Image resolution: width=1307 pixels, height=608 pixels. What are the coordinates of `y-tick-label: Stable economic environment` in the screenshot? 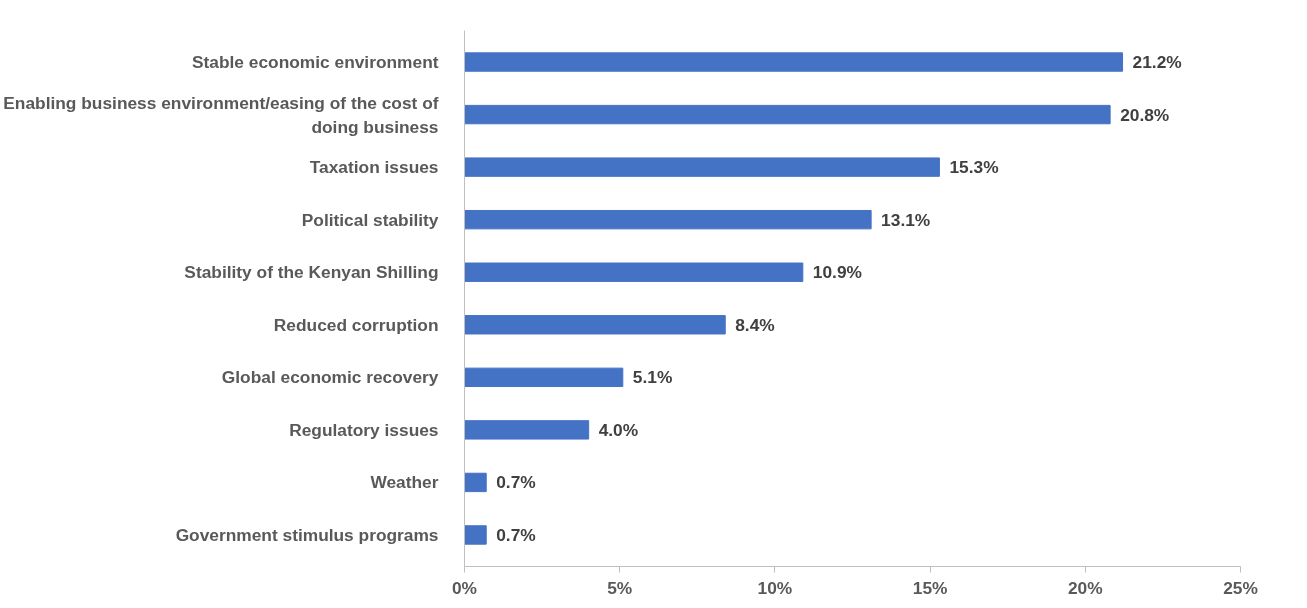 It's located at (315, 62).